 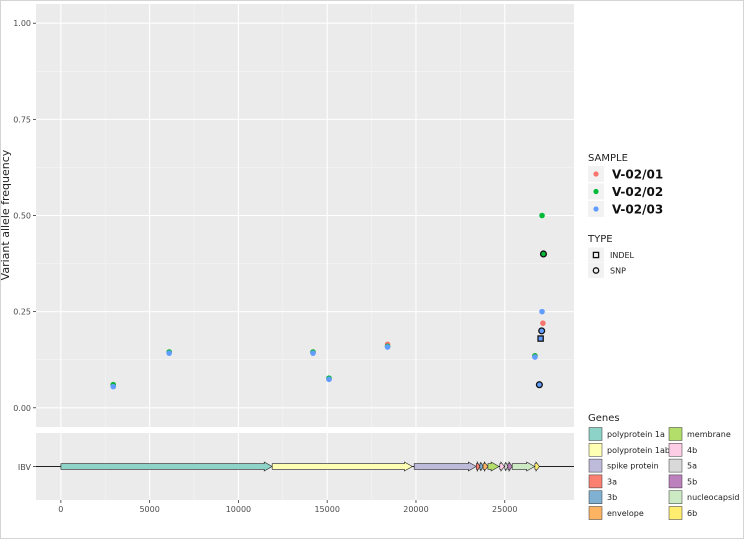 I want to click on y-axis-ticks: 0.00 0.25 0.50 0.75 1.00, so click(x=24, y=216).